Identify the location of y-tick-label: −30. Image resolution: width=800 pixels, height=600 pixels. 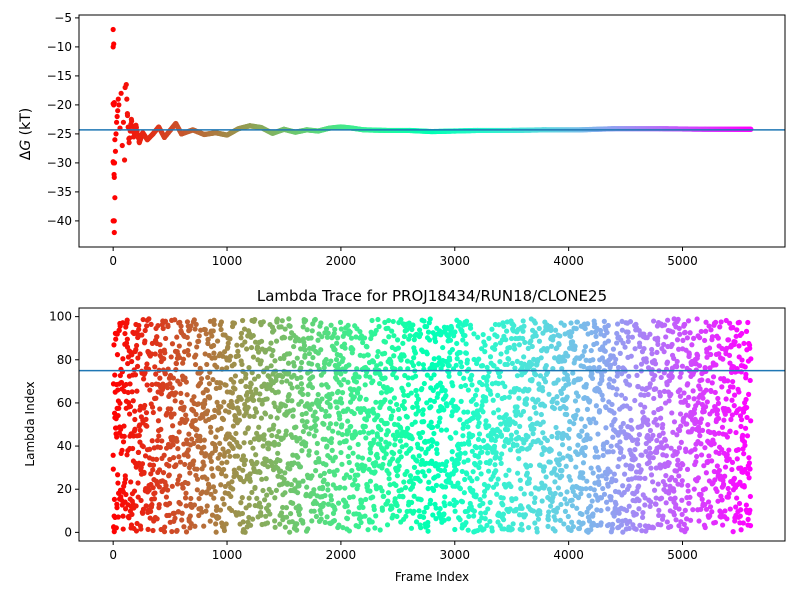
(59, 163).